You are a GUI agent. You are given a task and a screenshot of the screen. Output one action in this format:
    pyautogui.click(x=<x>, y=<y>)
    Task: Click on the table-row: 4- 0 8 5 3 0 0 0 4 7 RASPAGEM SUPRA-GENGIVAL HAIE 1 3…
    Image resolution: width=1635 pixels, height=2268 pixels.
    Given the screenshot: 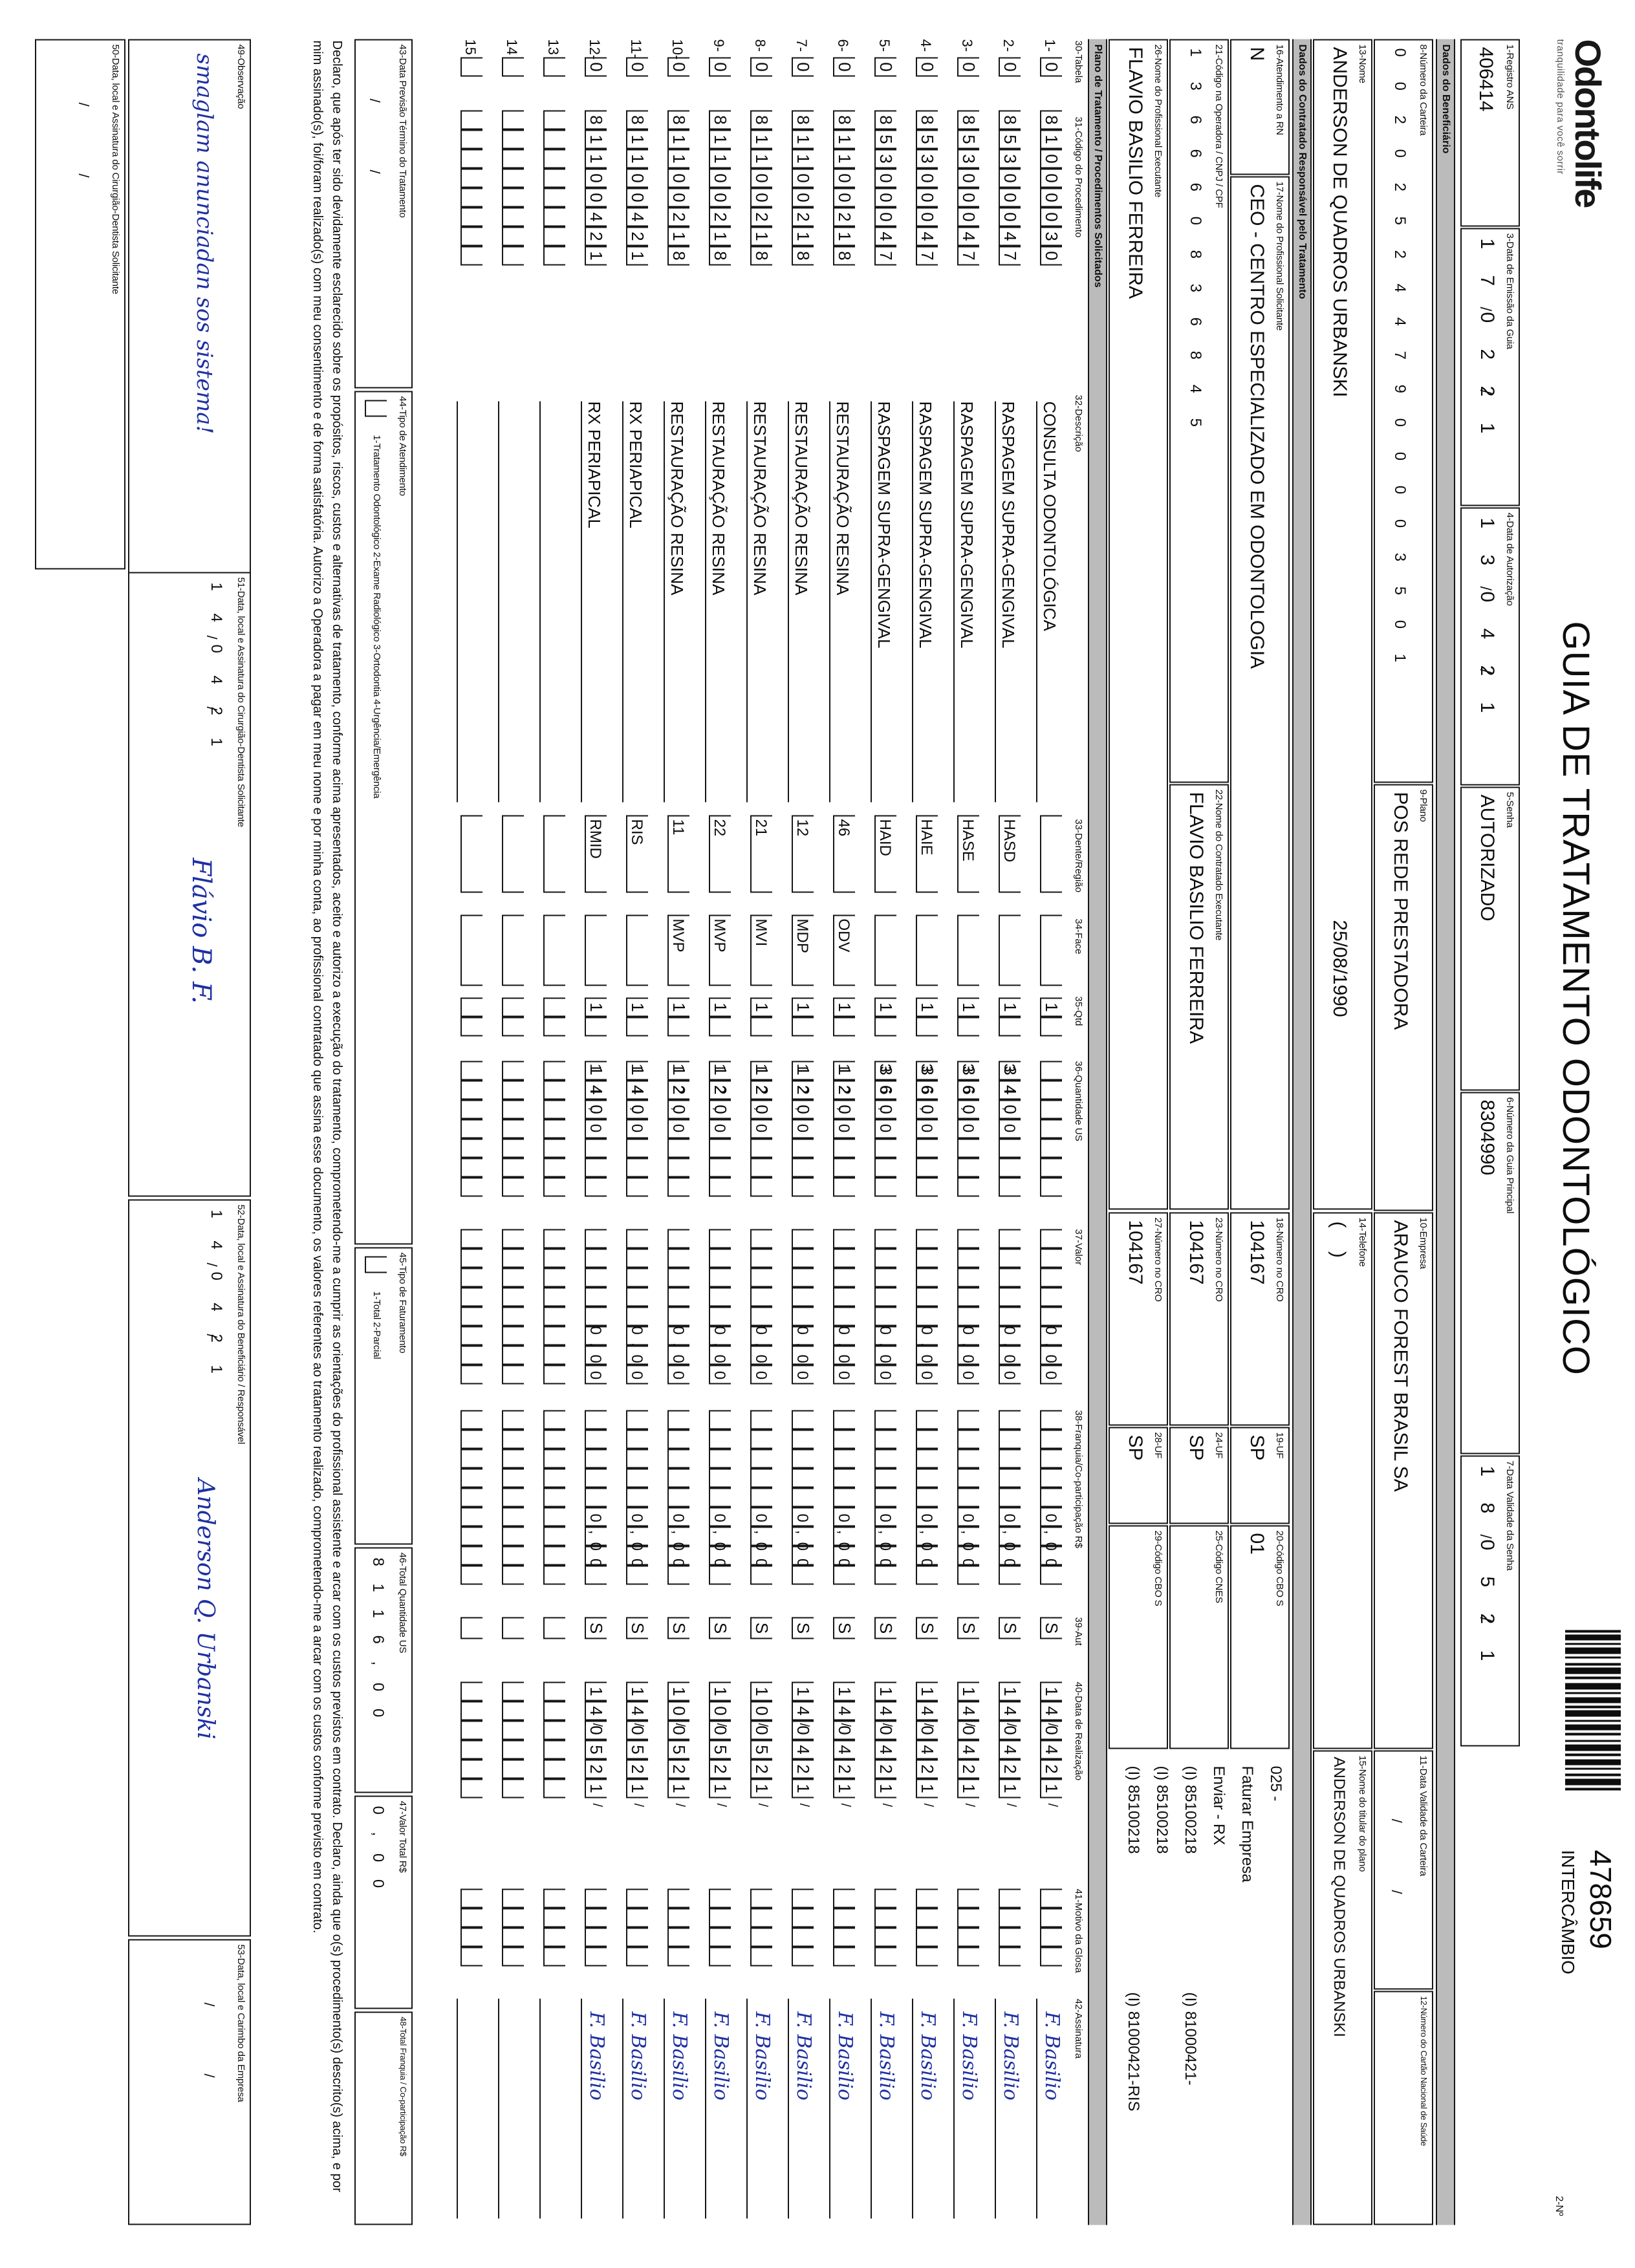 What is the action you would take?
    pyautogui.click(x=922, y=1132)
    